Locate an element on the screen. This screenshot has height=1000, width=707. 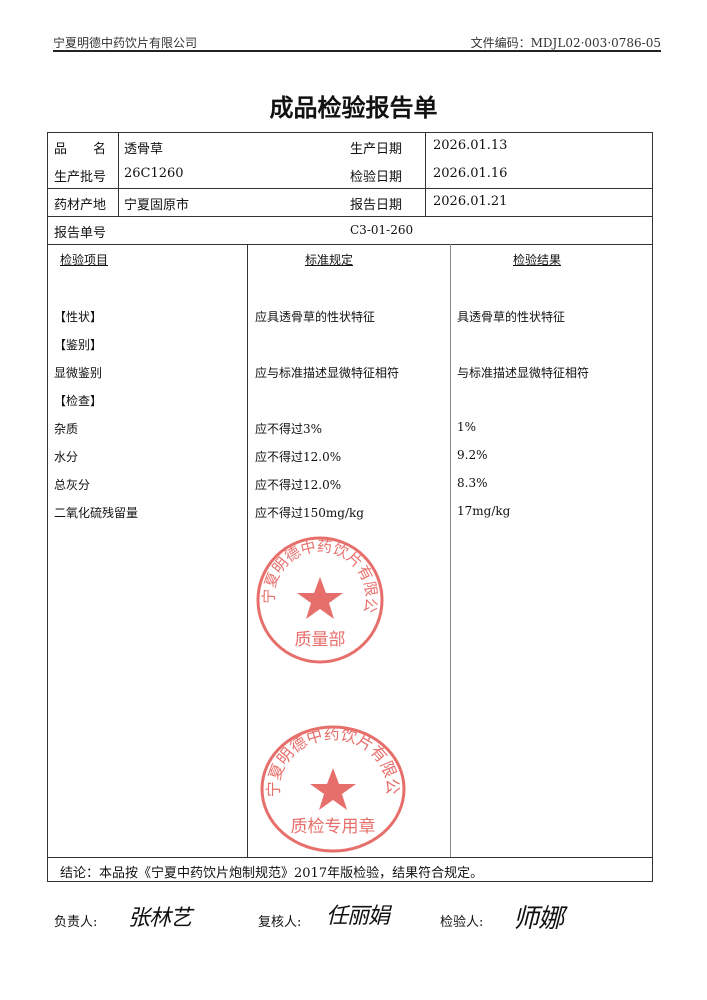
row-item: 二氧化硫残留量 is located at coordinates (96, 513).